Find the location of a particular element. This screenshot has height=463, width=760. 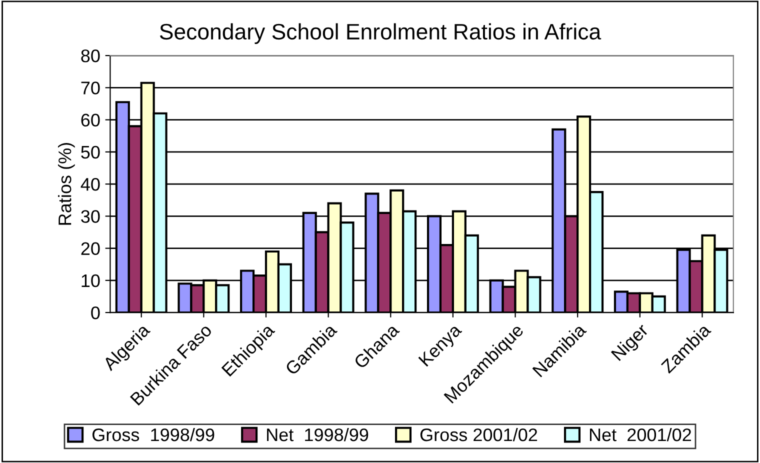

y-tick-label: 0 is located at coordinates (95, 313).